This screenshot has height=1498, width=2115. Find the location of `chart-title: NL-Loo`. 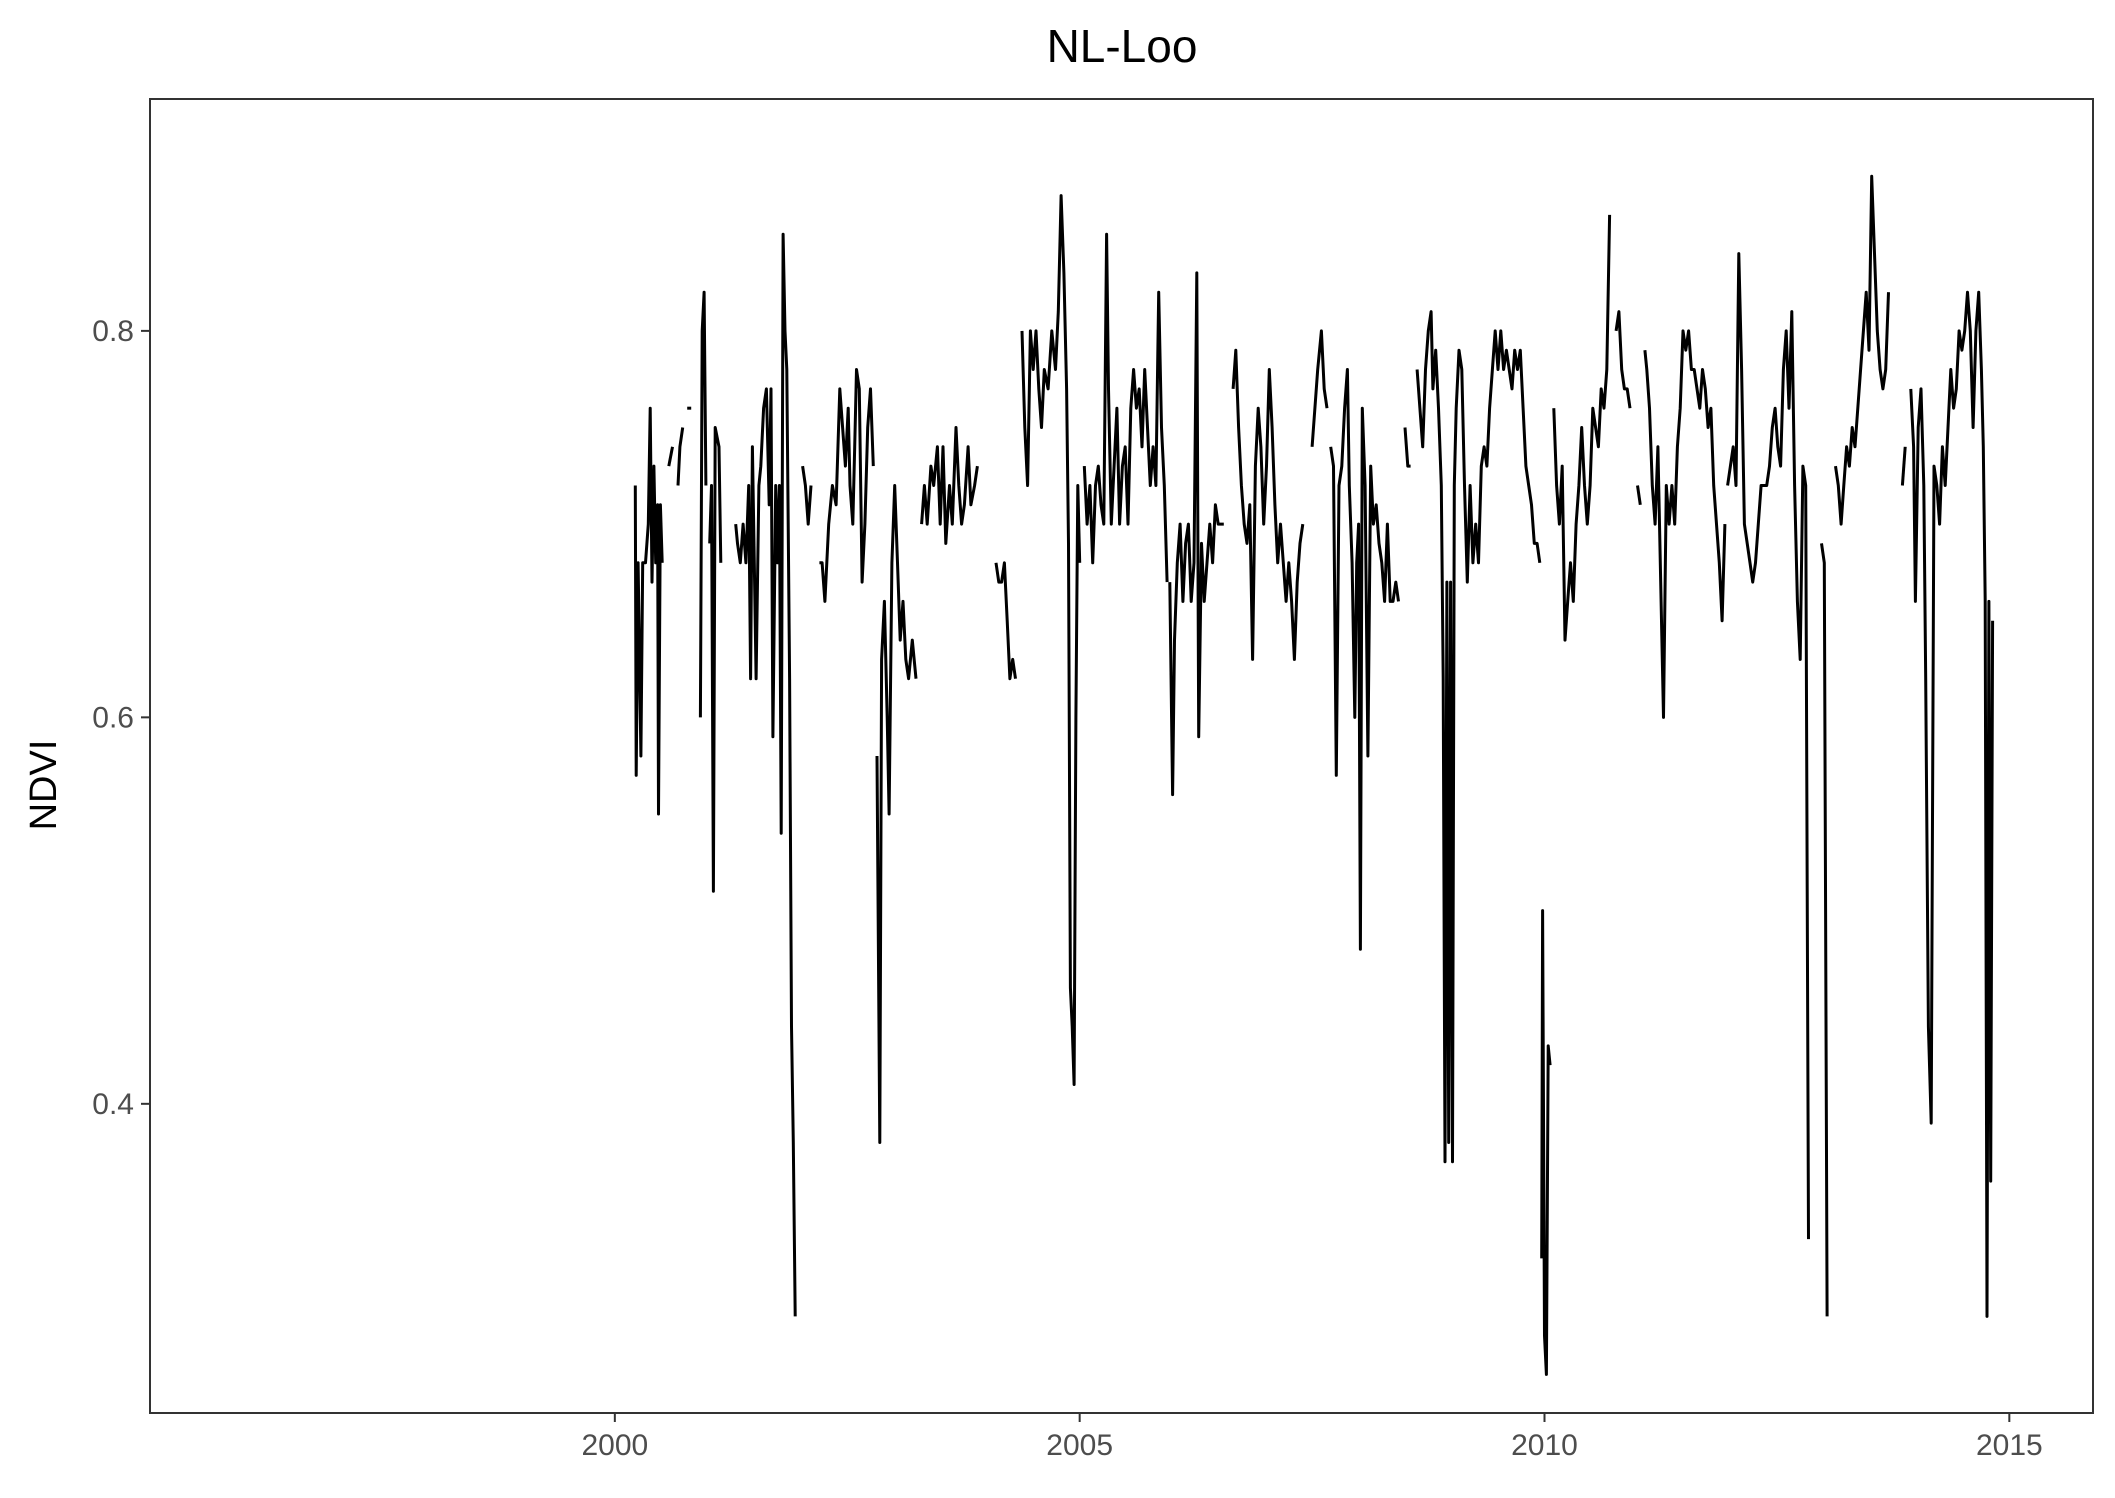

chart-title: NL-Loo is located at coordinates (1122, 46).